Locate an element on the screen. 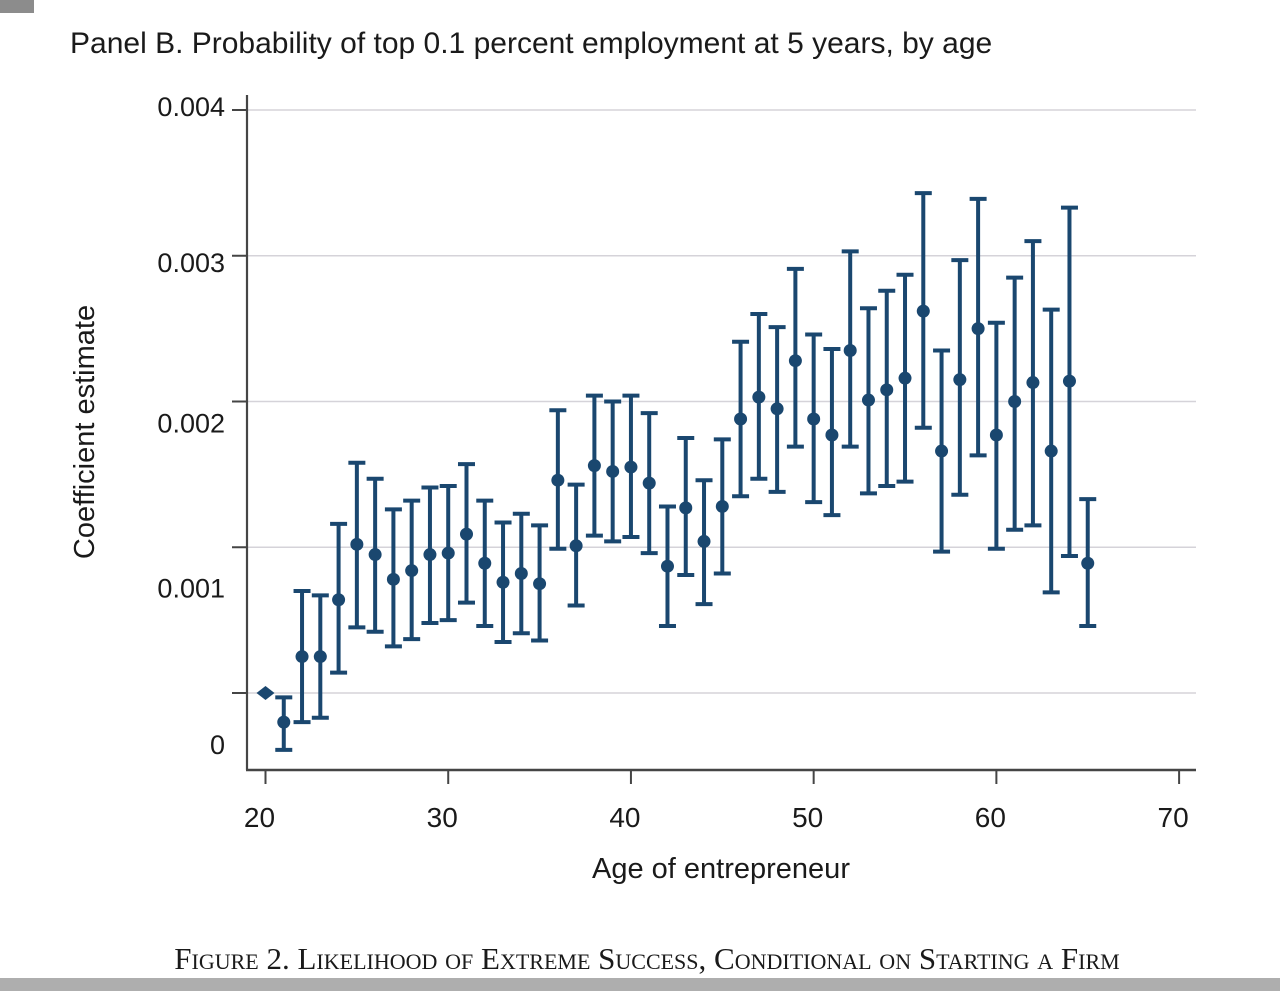 This screenshot has height=991, width=1280. x-tick-label-40: 40 is located at coordinates (624, 817).